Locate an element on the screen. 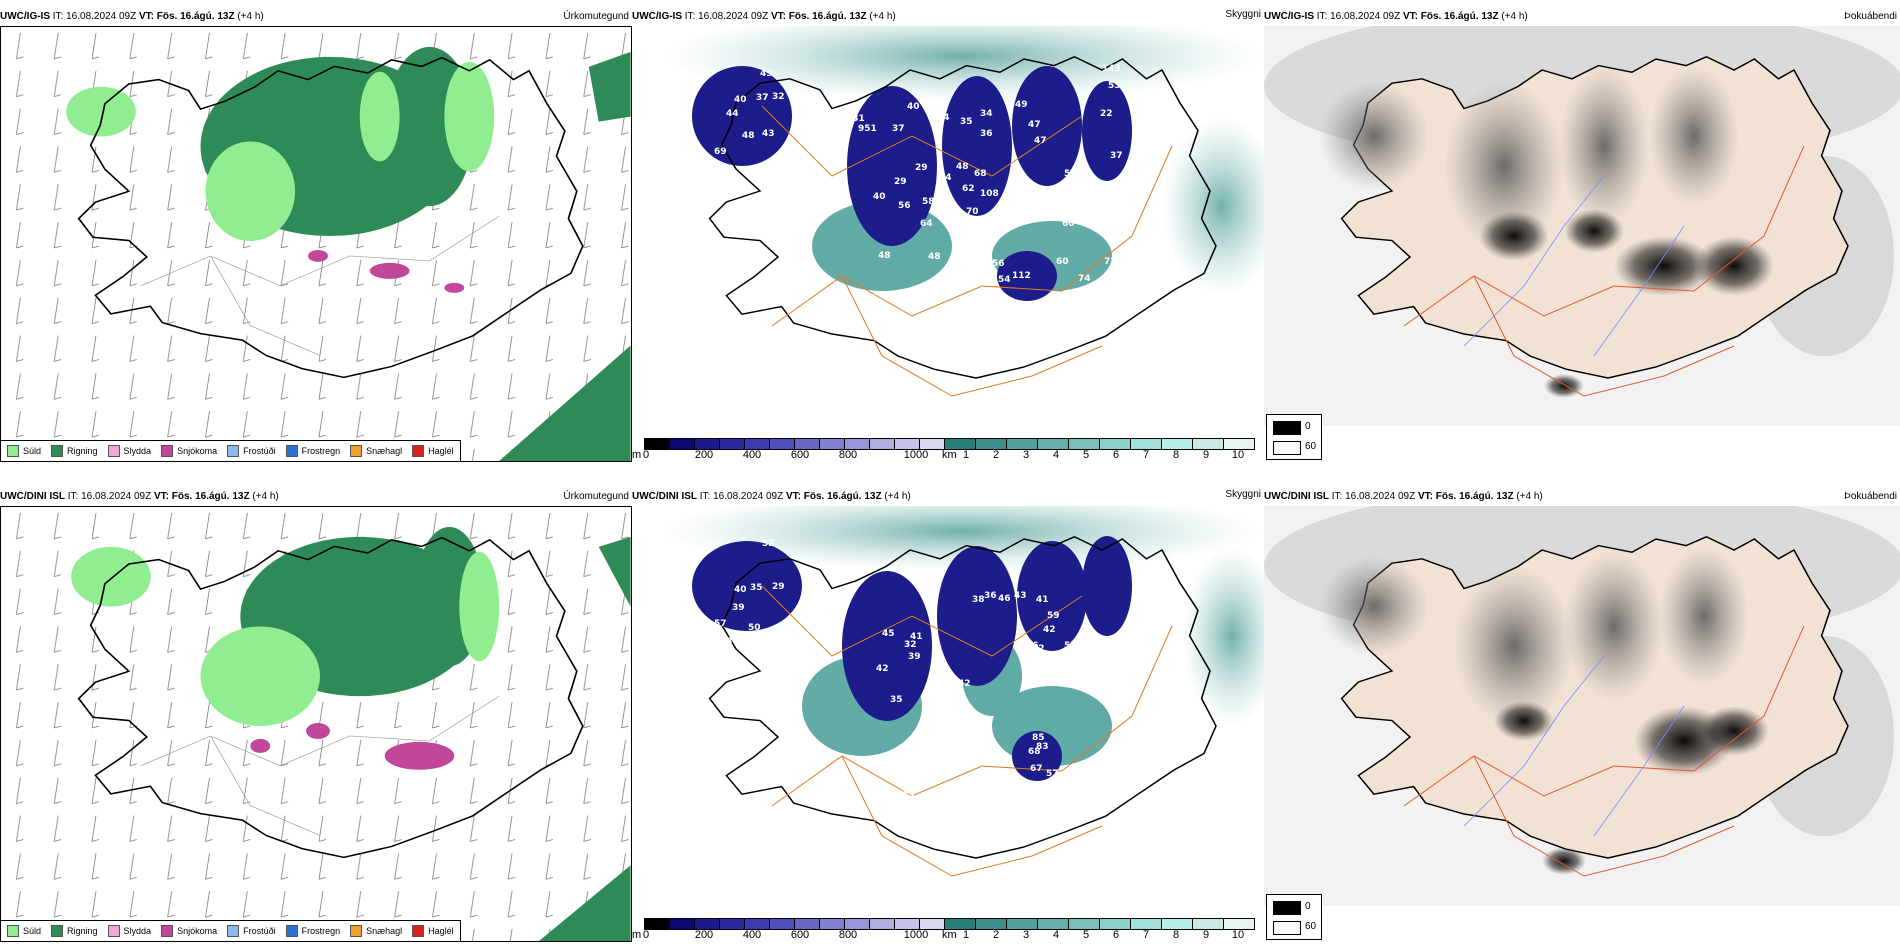 The height and width of the screenshot is (950, 1900). rivers is located at coordinates (1574, 746).